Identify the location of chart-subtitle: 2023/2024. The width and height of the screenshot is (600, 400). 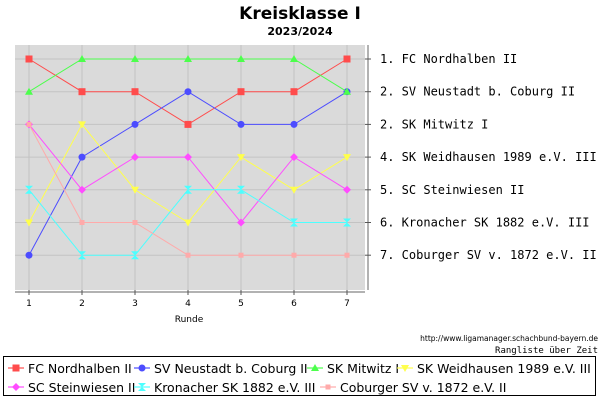
(300, 31).